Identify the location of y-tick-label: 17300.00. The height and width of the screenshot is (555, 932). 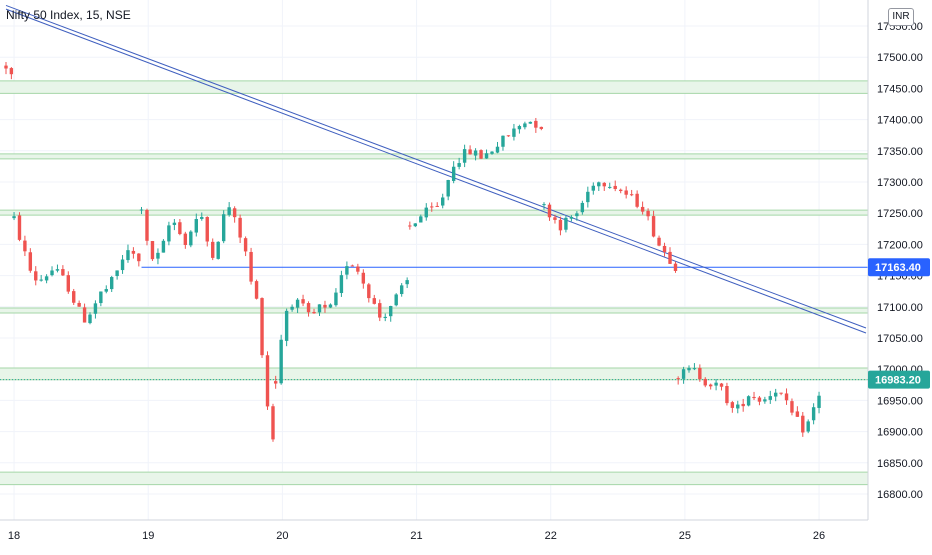
(900, 183).